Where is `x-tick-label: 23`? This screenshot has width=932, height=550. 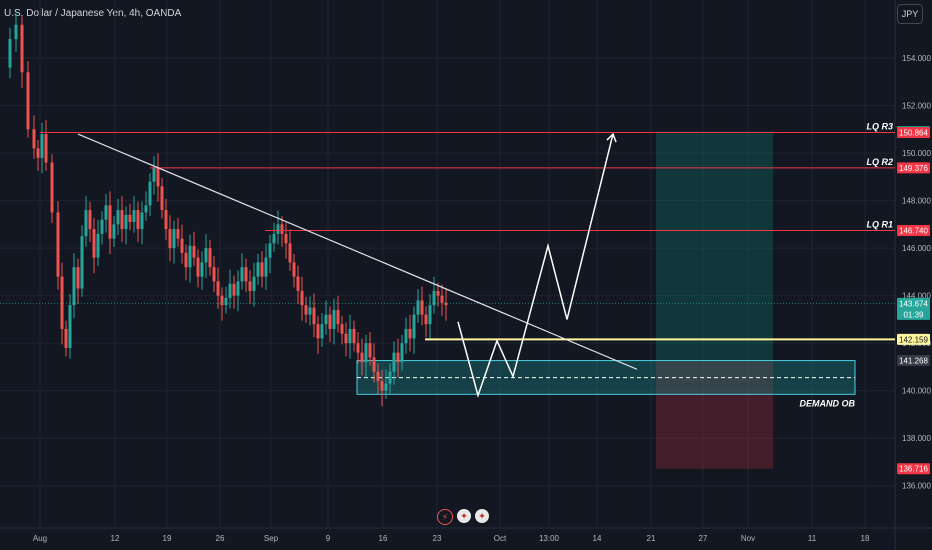
x-tick-label: 23 is located at coordinates (437, 538).